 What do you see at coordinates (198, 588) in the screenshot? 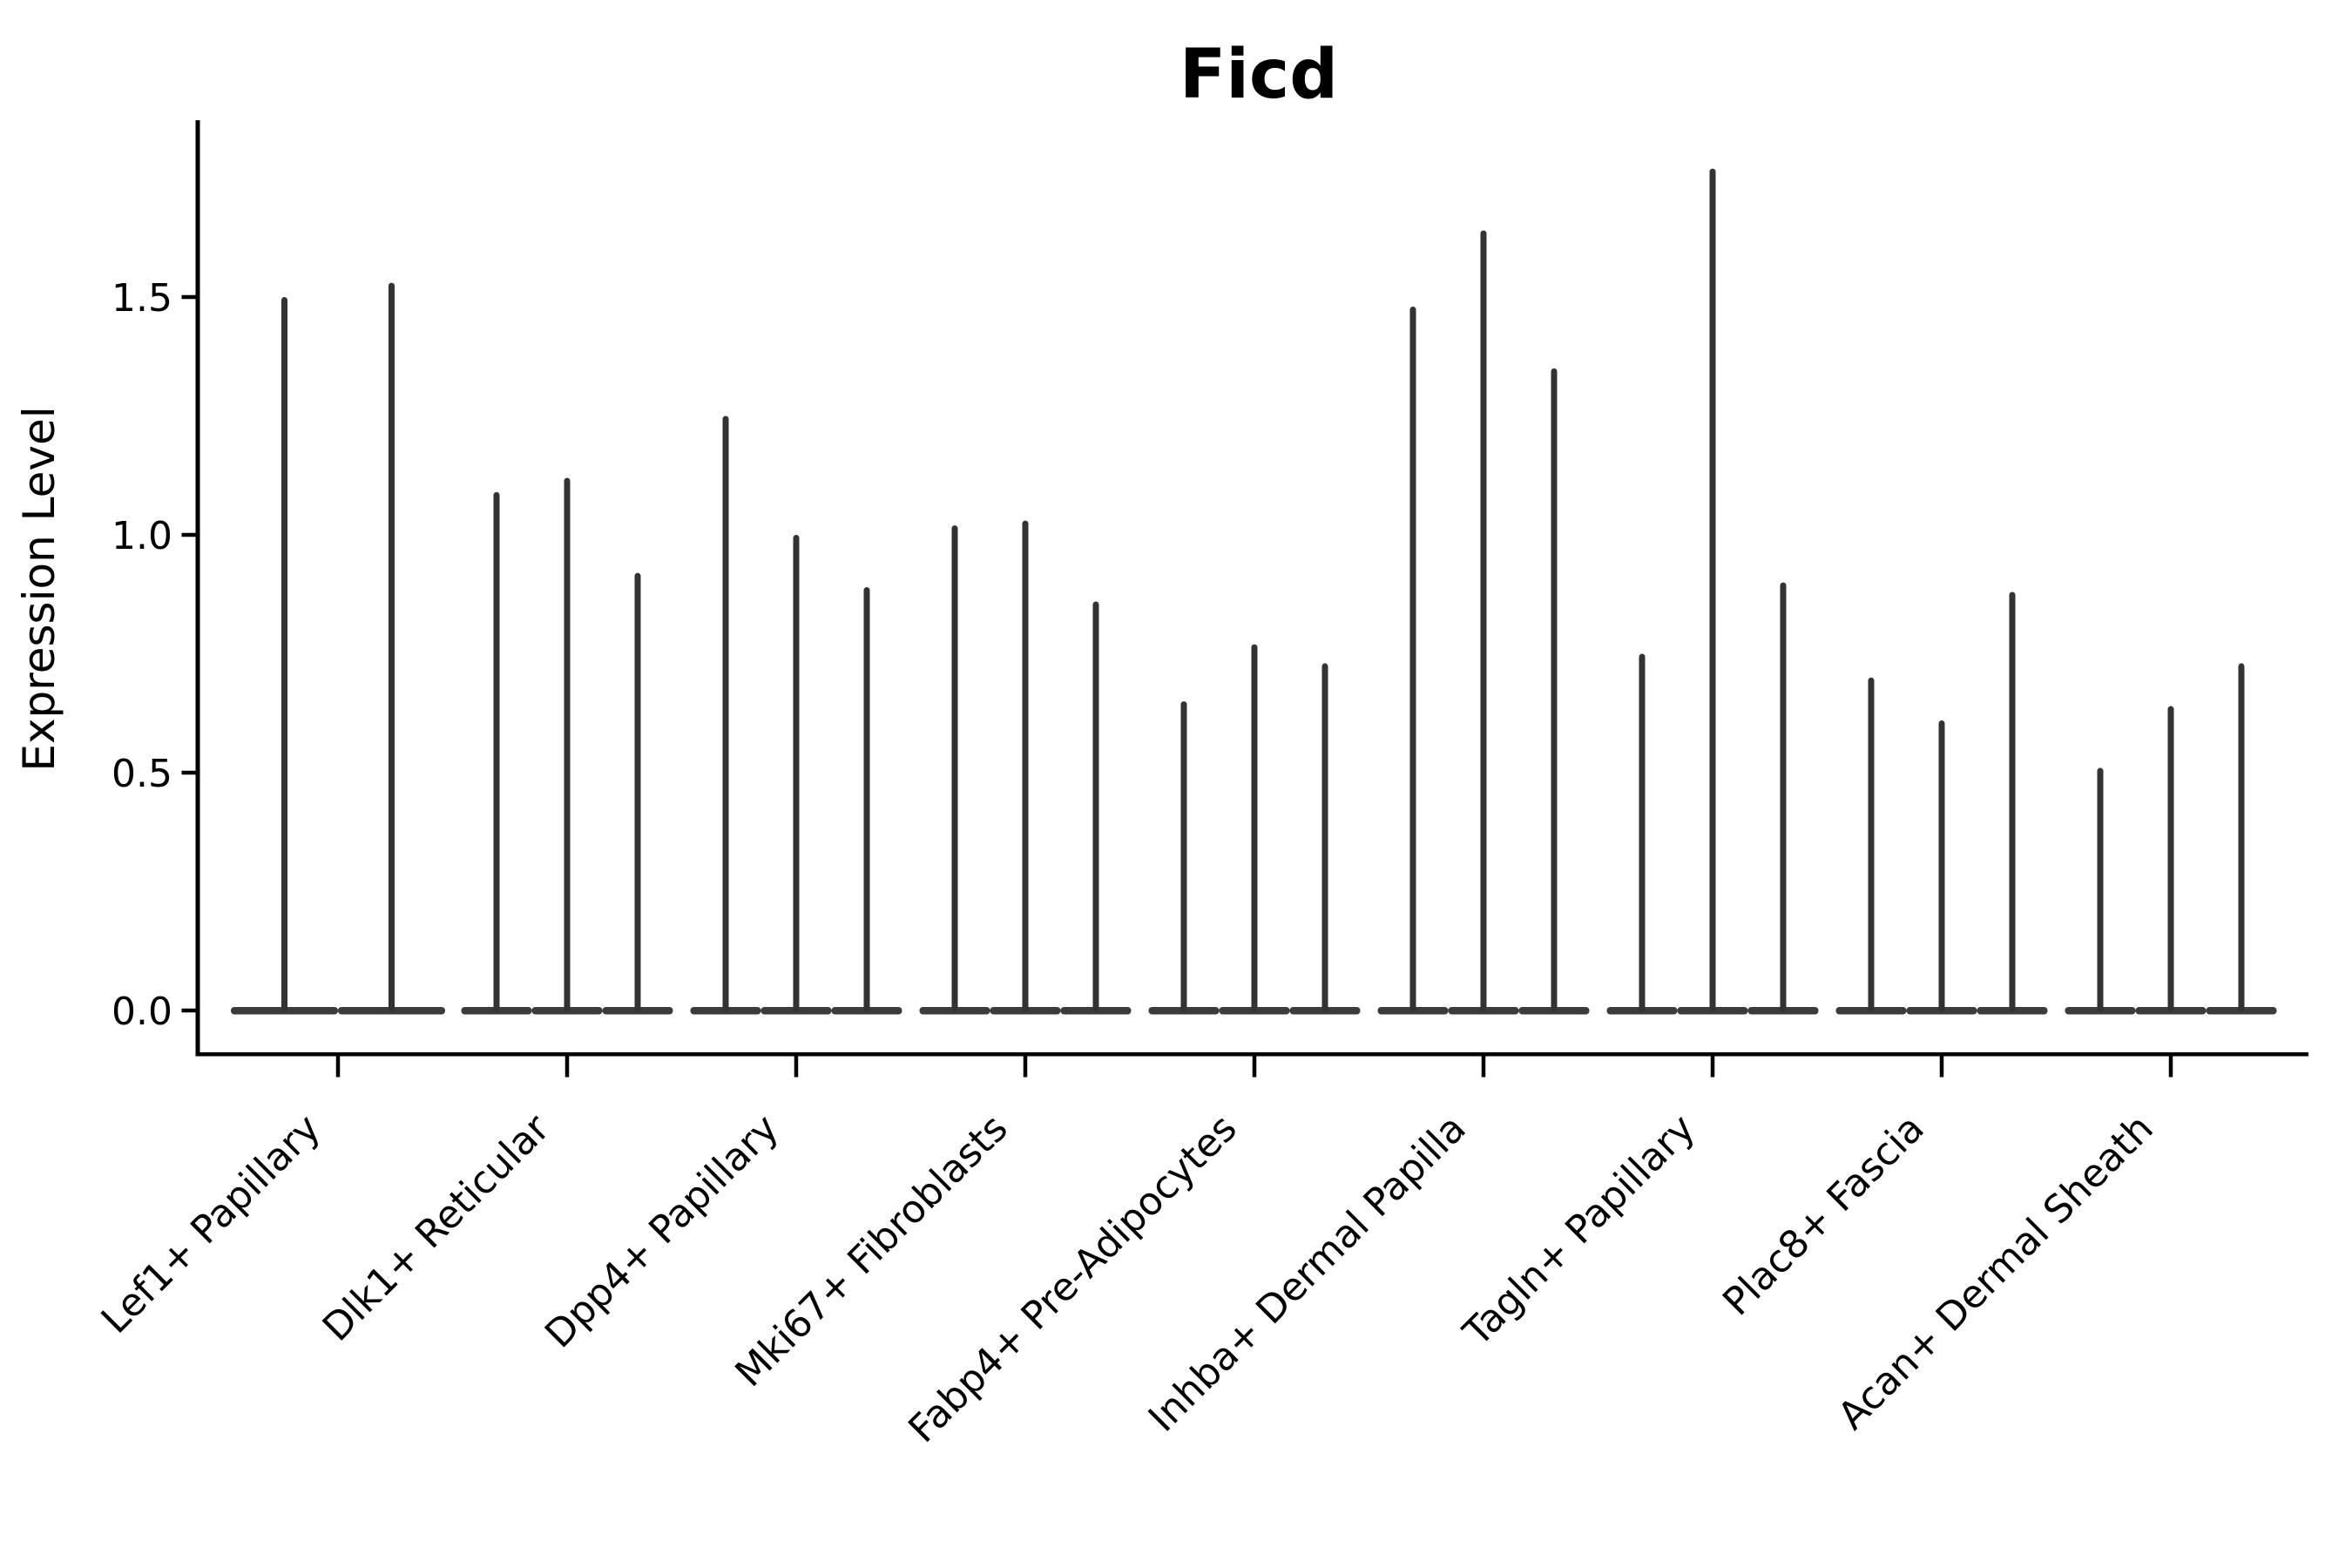
I see `y-axis-spine` at bounding box center [198, 588].